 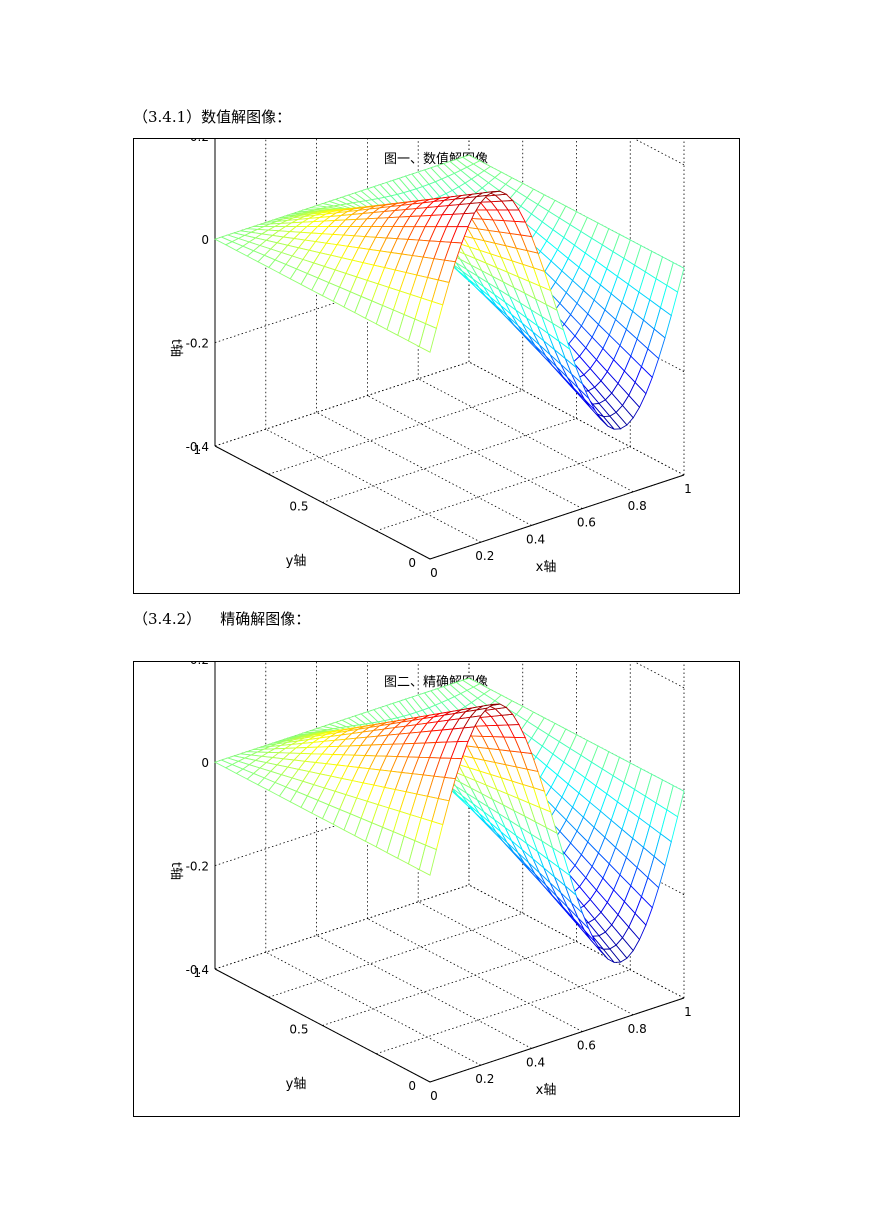 I want to click on figure-1-caption: （3.4.1）数值解图像：, so click(x=212, y=117).